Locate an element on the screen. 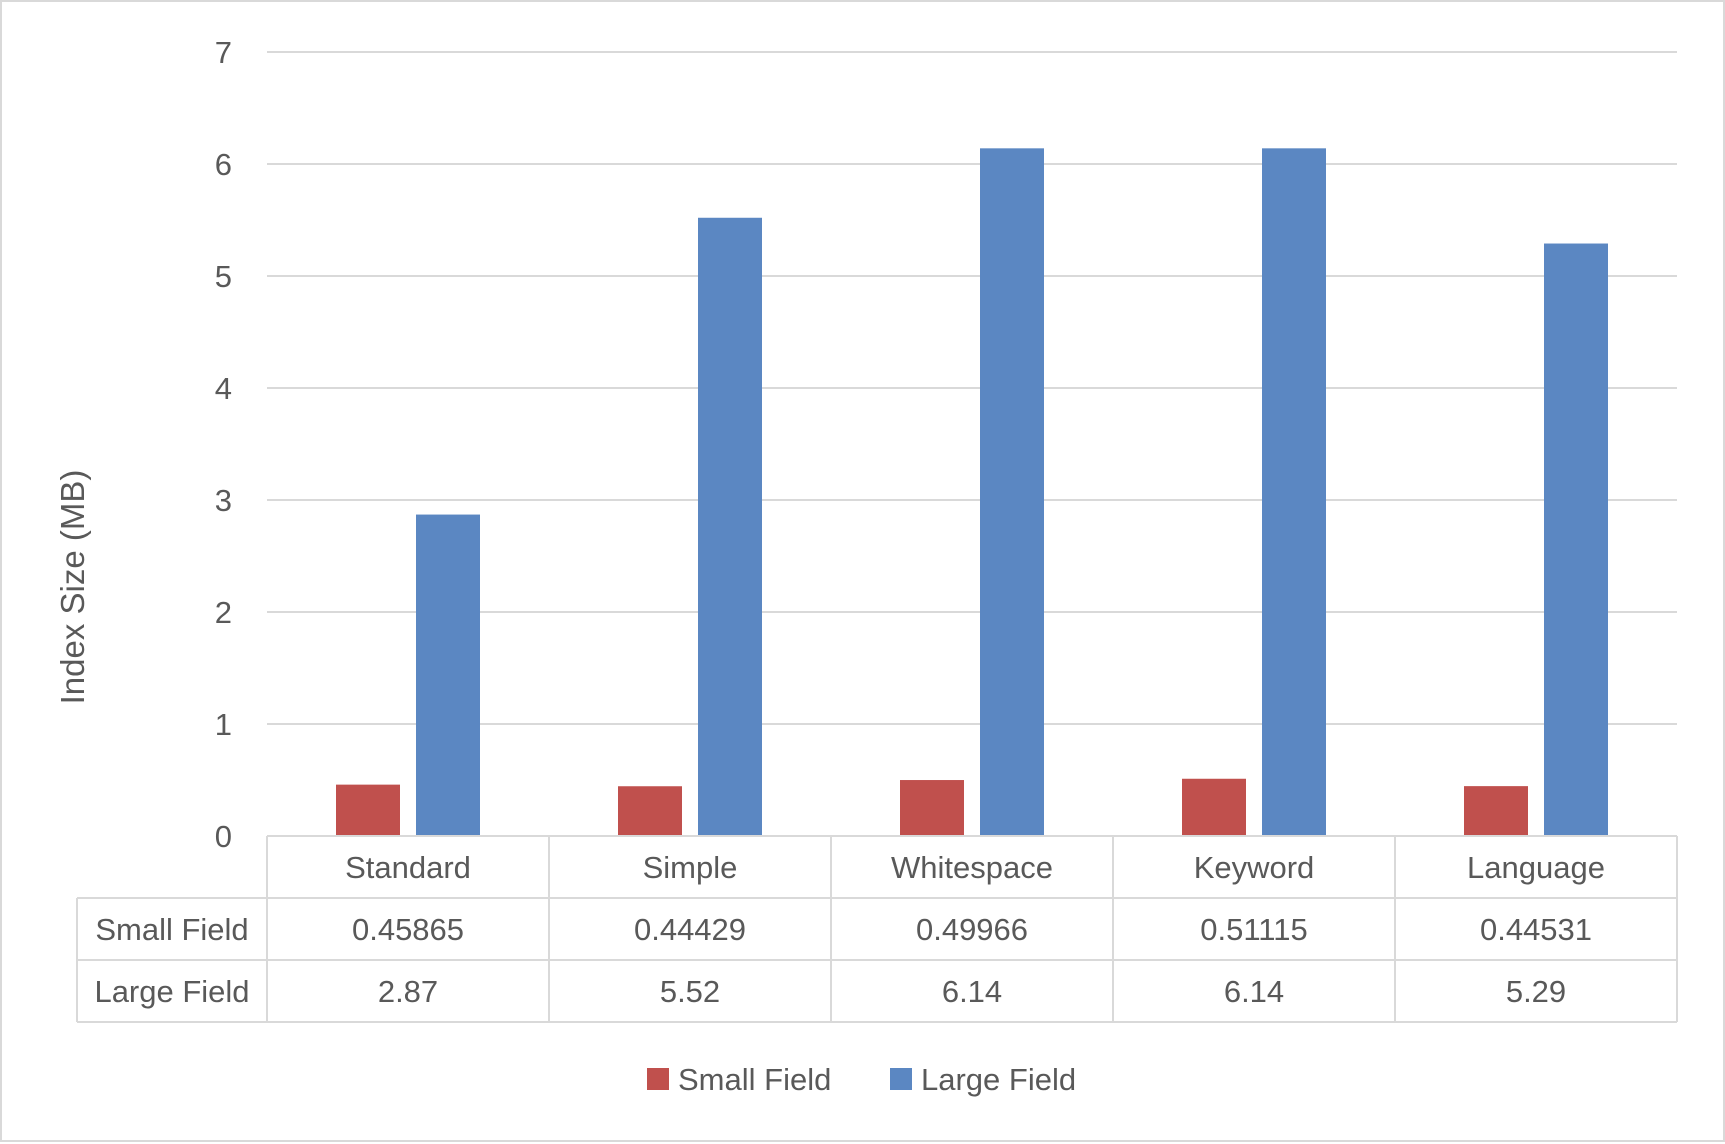 The width and height of the screenshot is (1725, 1144). legend-swatch-large-field is located at coordinates (901, 1079).